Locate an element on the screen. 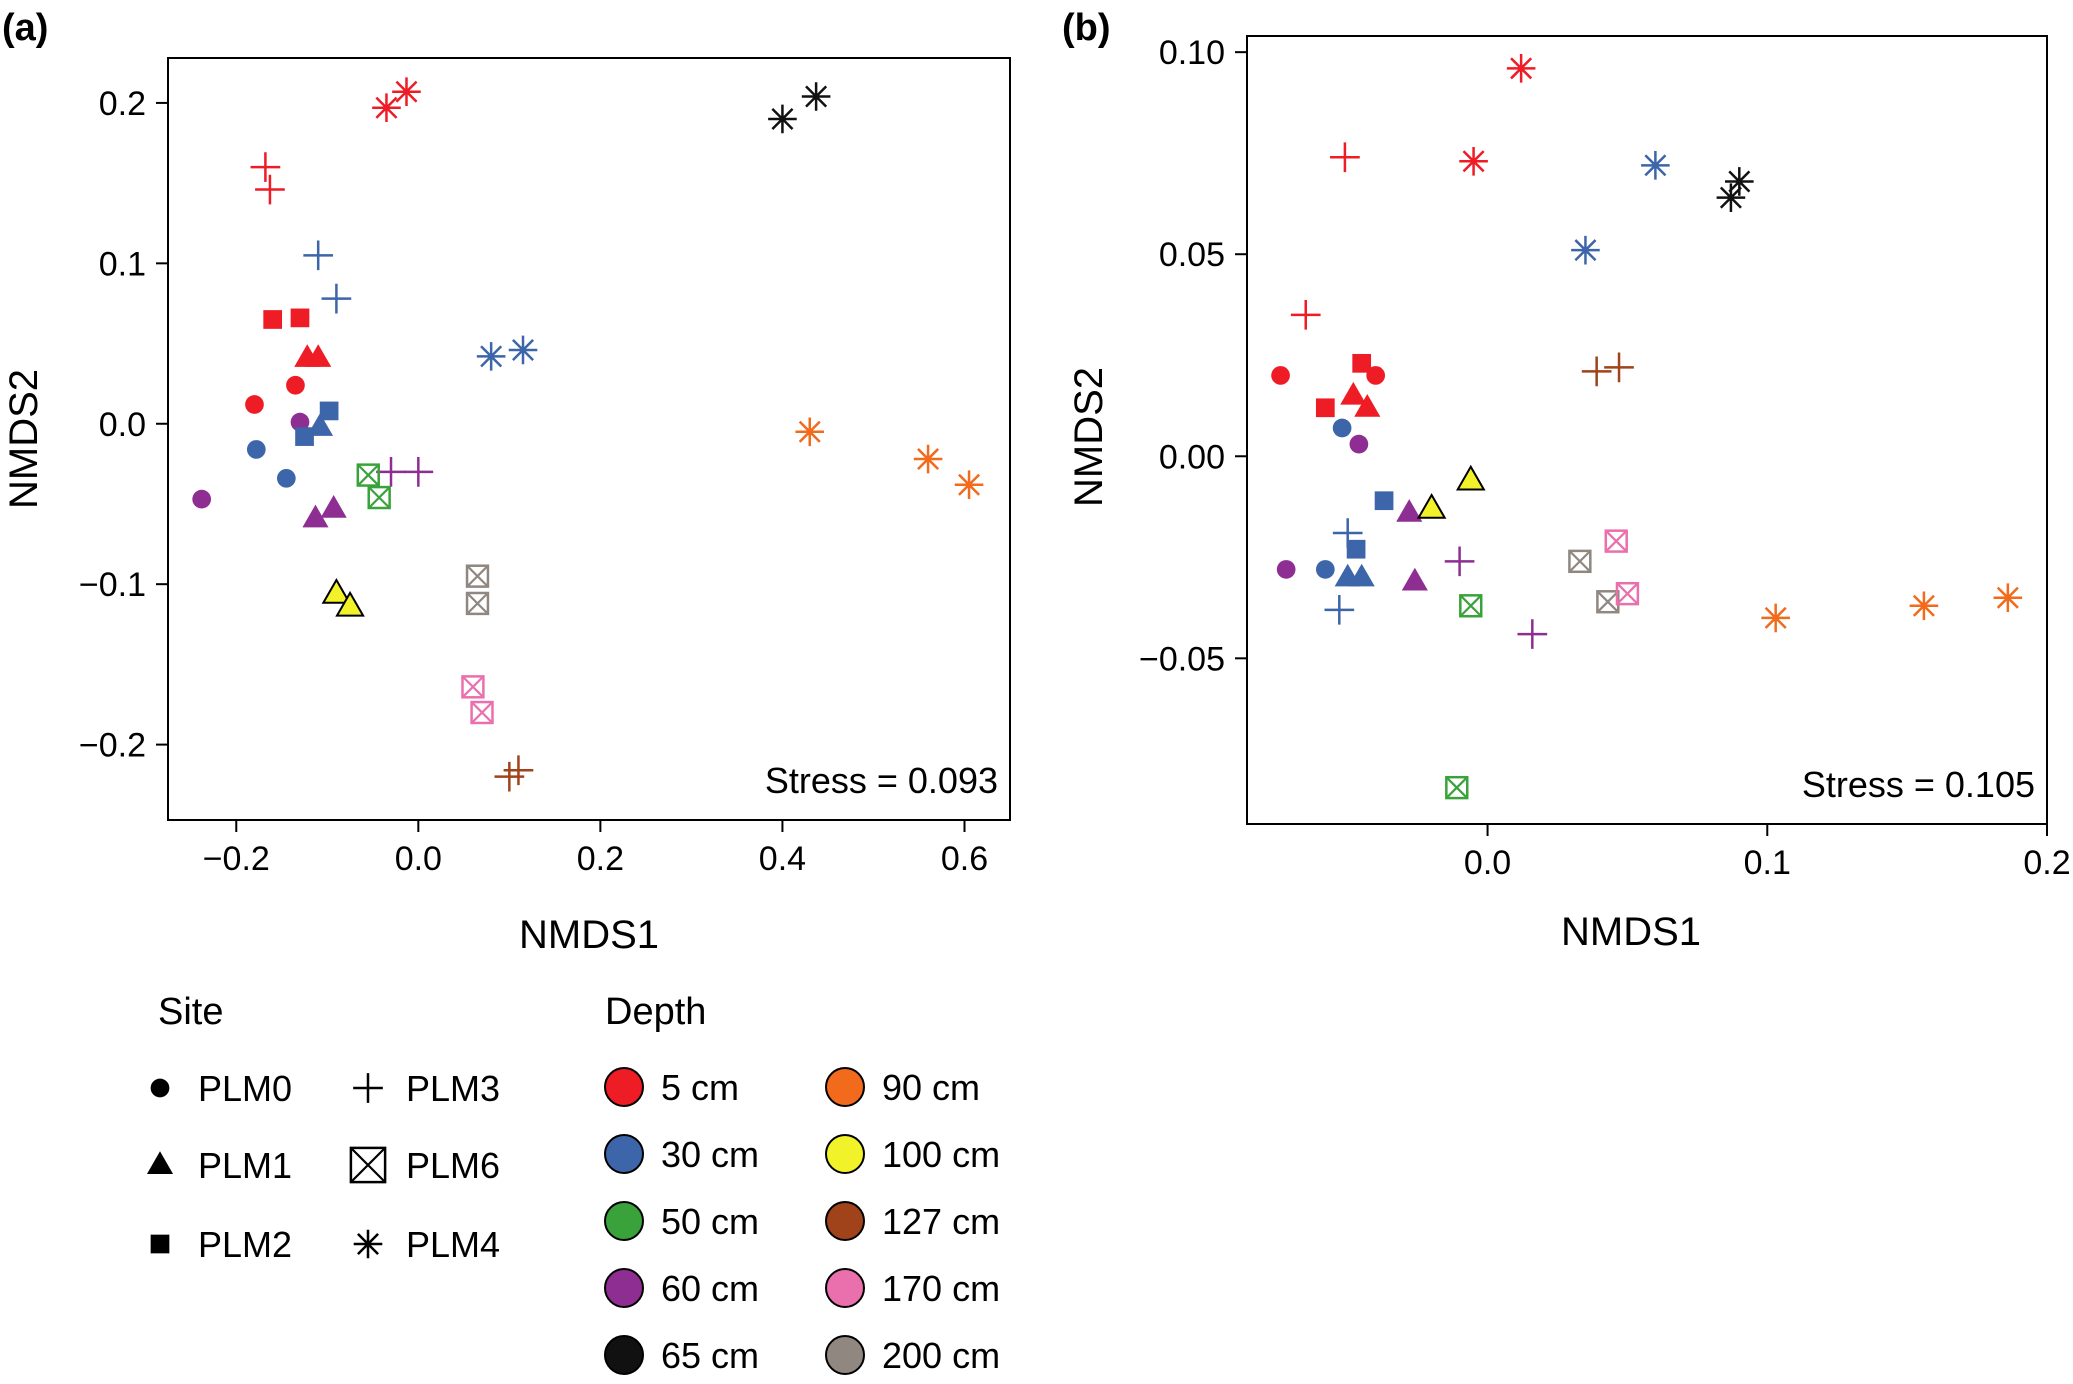 The image size is (2073, 1384). legend-depth-170-cm-label: 170 cm is located at coordinates (941, 1288).